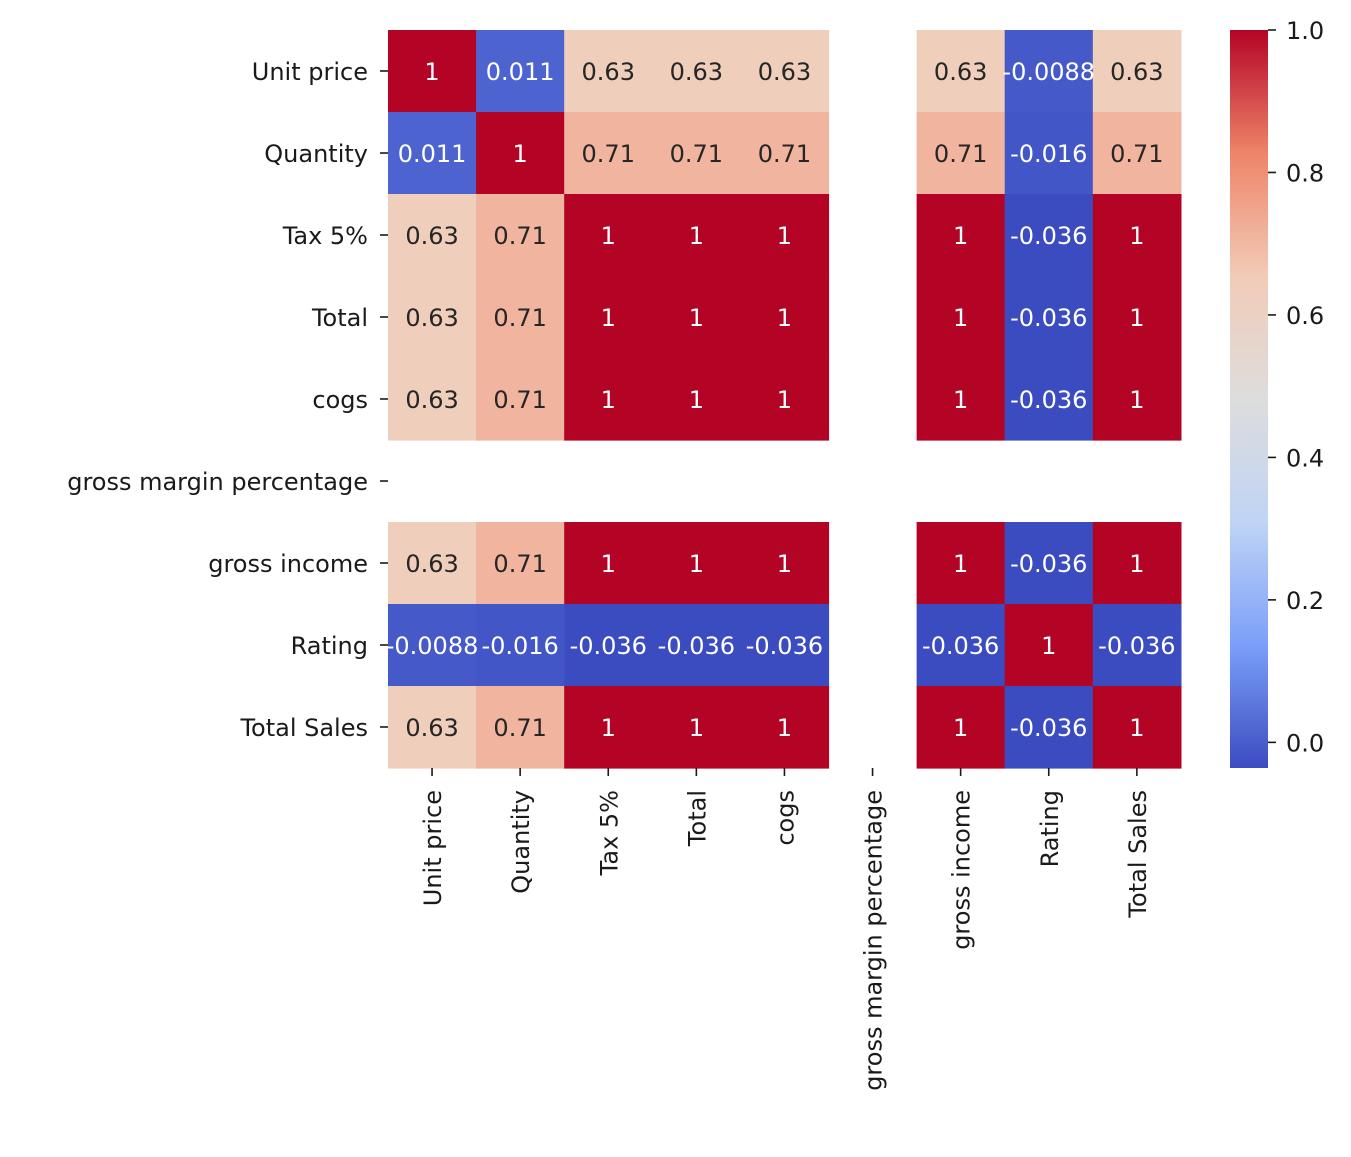 This screenshot has height=1157, width=1351. Describe the element at coordinates (874, 940) in the screenshot. I see `x-tick-label: gross margin percentage` at that location.